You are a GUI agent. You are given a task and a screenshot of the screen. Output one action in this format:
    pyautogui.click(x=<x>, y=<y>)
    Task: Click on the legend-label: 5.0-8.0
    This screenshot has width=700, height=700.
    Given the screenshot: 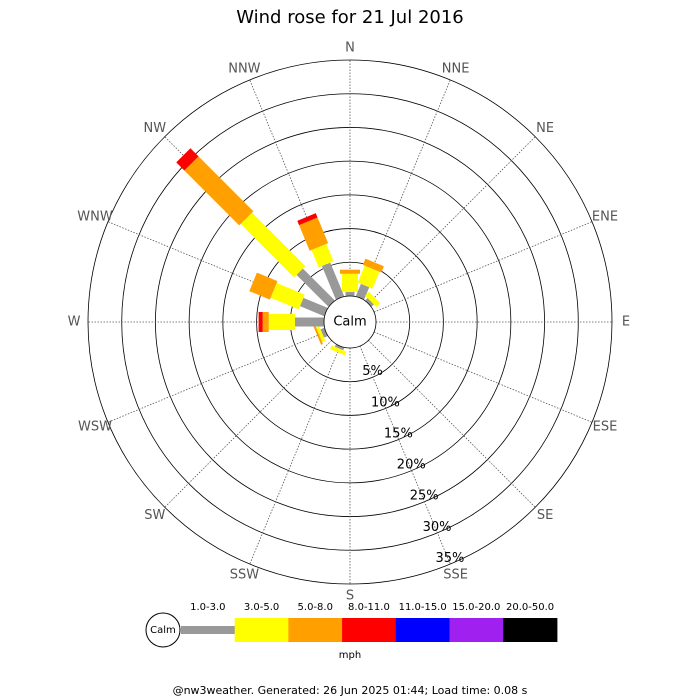 What is the action you would take?
    pyautogui.click(x=315, y=607)
    